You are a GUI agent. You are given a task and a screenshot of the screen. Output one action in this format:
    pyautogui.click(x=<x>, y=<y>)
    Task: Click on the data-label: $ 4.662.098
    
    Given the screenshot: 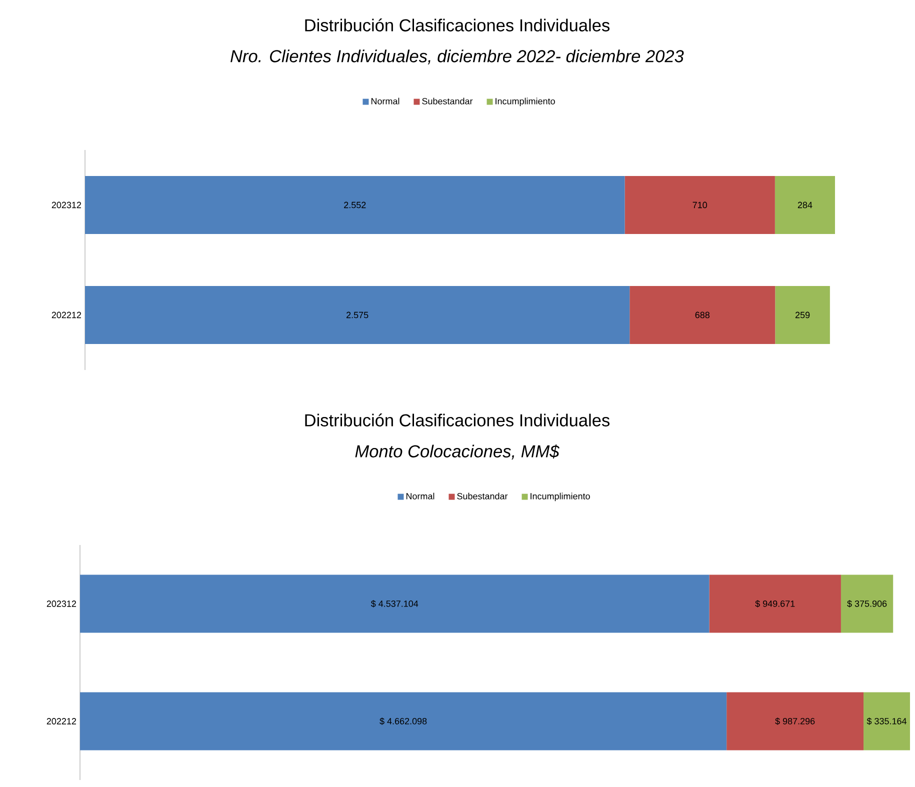 What is the action you would take?
    pyautogui.click(x=403, y=721)
    